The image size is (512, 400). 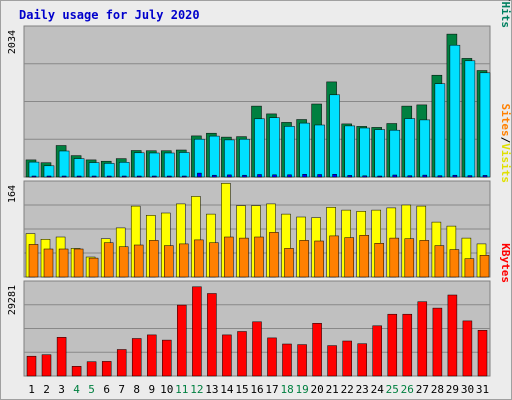 What do you see at coordinates (211, 389) in the screenshot?
I see `x-tick-label: 13` at bounding box center [211, 389].